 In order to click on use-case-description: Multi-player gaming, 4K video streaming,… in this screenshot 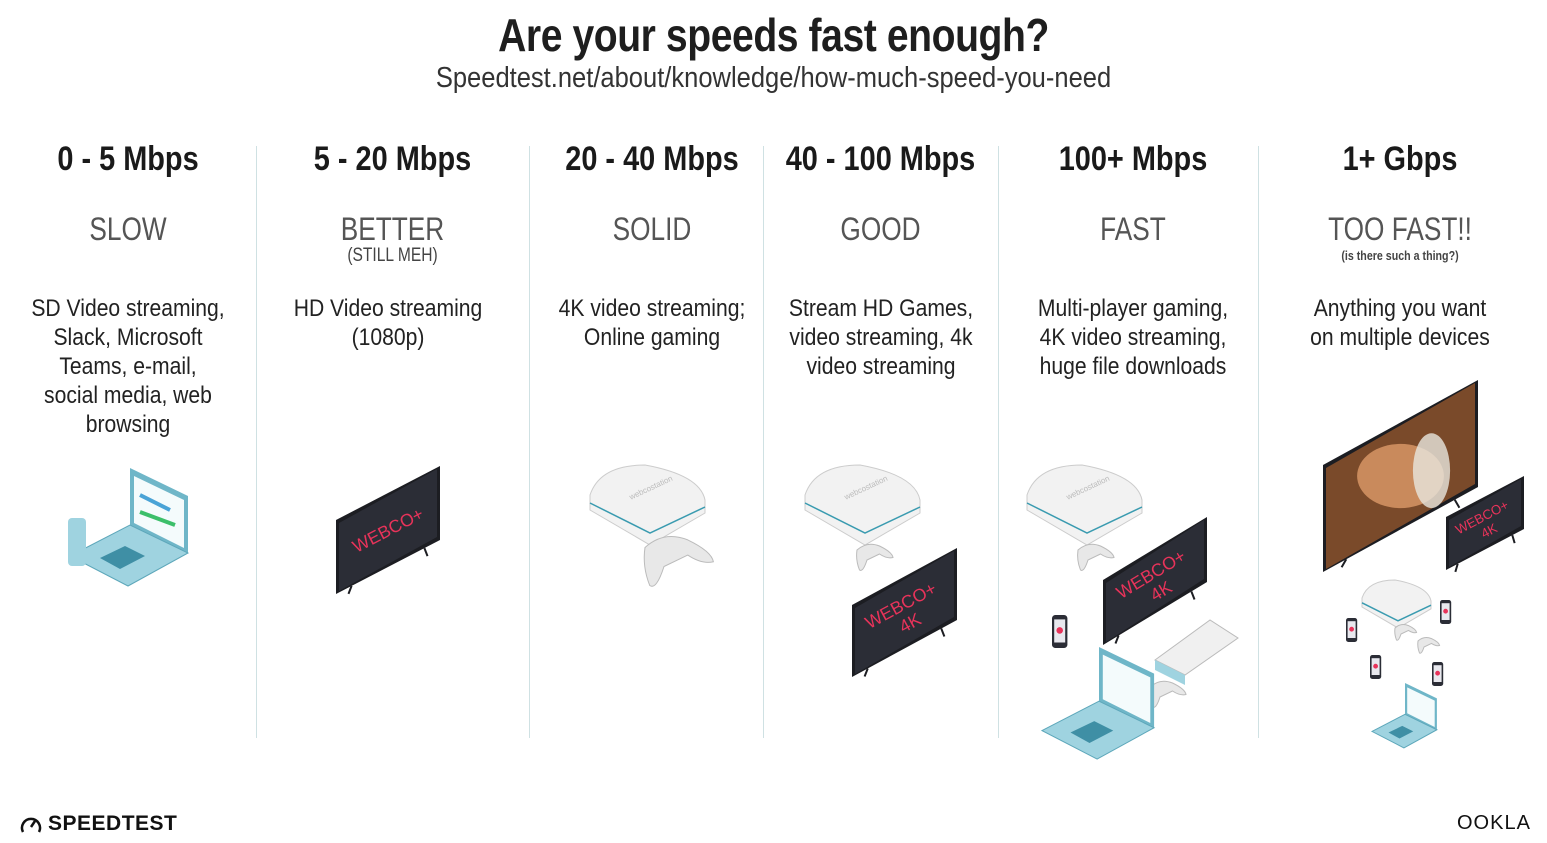, I will do `click(1133, 337)`.